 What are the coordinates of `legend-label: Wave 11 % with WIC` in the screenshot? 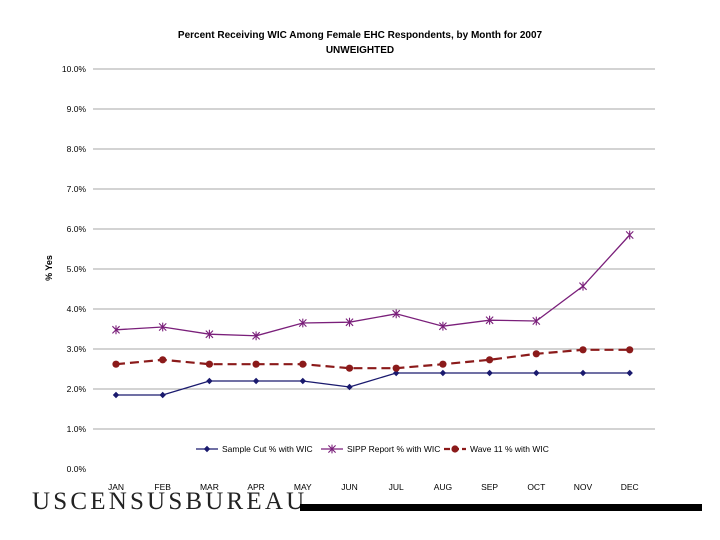 It's located at (509, 449).